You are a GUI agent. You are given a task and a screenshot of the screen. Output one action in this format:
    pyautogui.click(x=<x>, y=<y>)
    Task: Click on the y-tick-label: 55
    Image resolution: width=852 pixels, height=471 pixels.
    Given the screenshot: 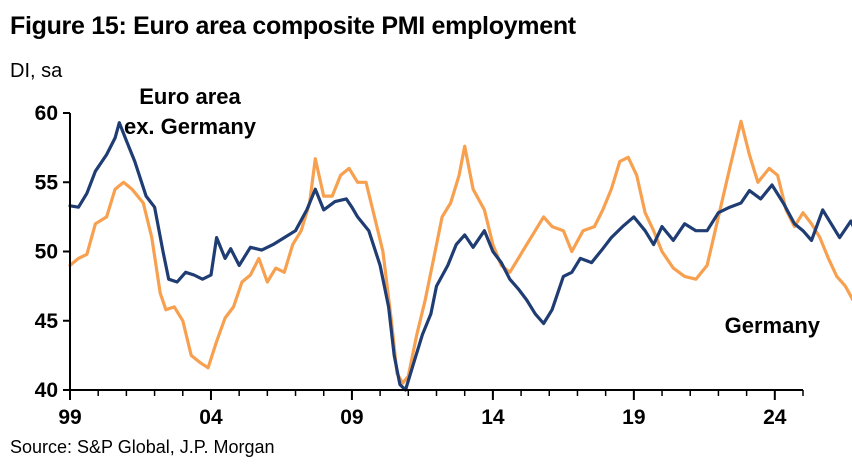 What is the action you would take?
    pyautogui.click(x=47, y=182)
    